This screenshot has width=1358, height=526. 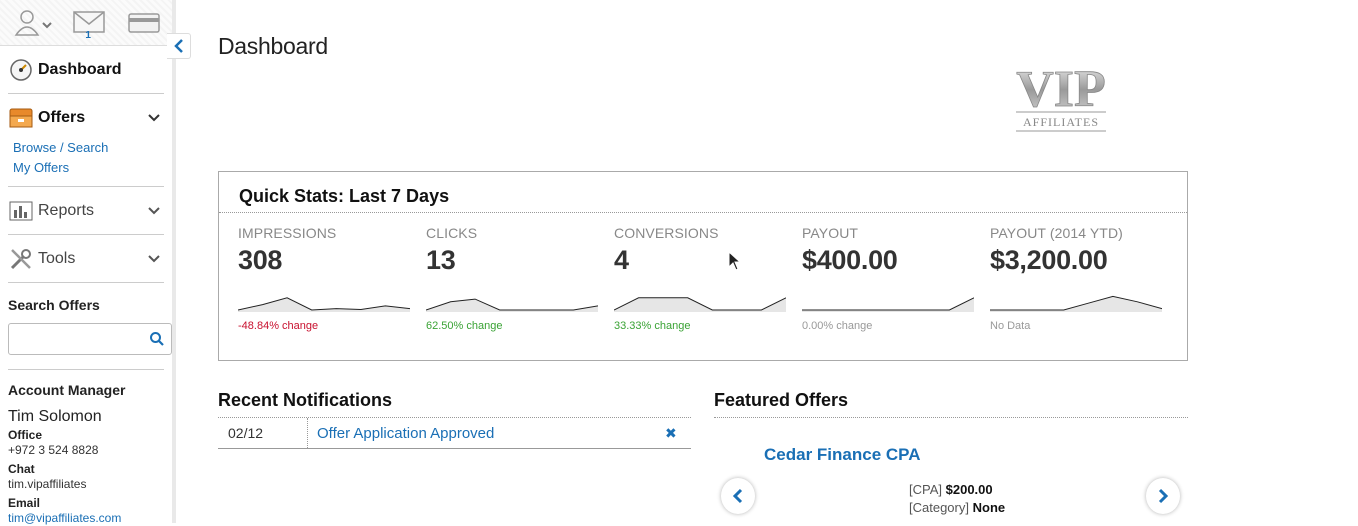 I want to click on search-offers-box, so click(x=90, y=339).